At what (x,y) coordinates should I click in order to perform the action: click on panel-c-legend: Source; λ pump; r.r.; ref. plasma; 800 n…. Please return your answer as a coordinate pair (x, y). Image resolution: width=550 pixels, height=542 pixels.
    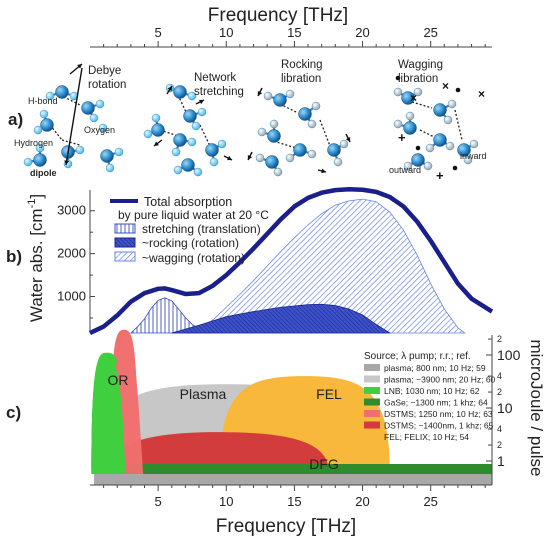
    Looking at the image, I should click on (430, 396).